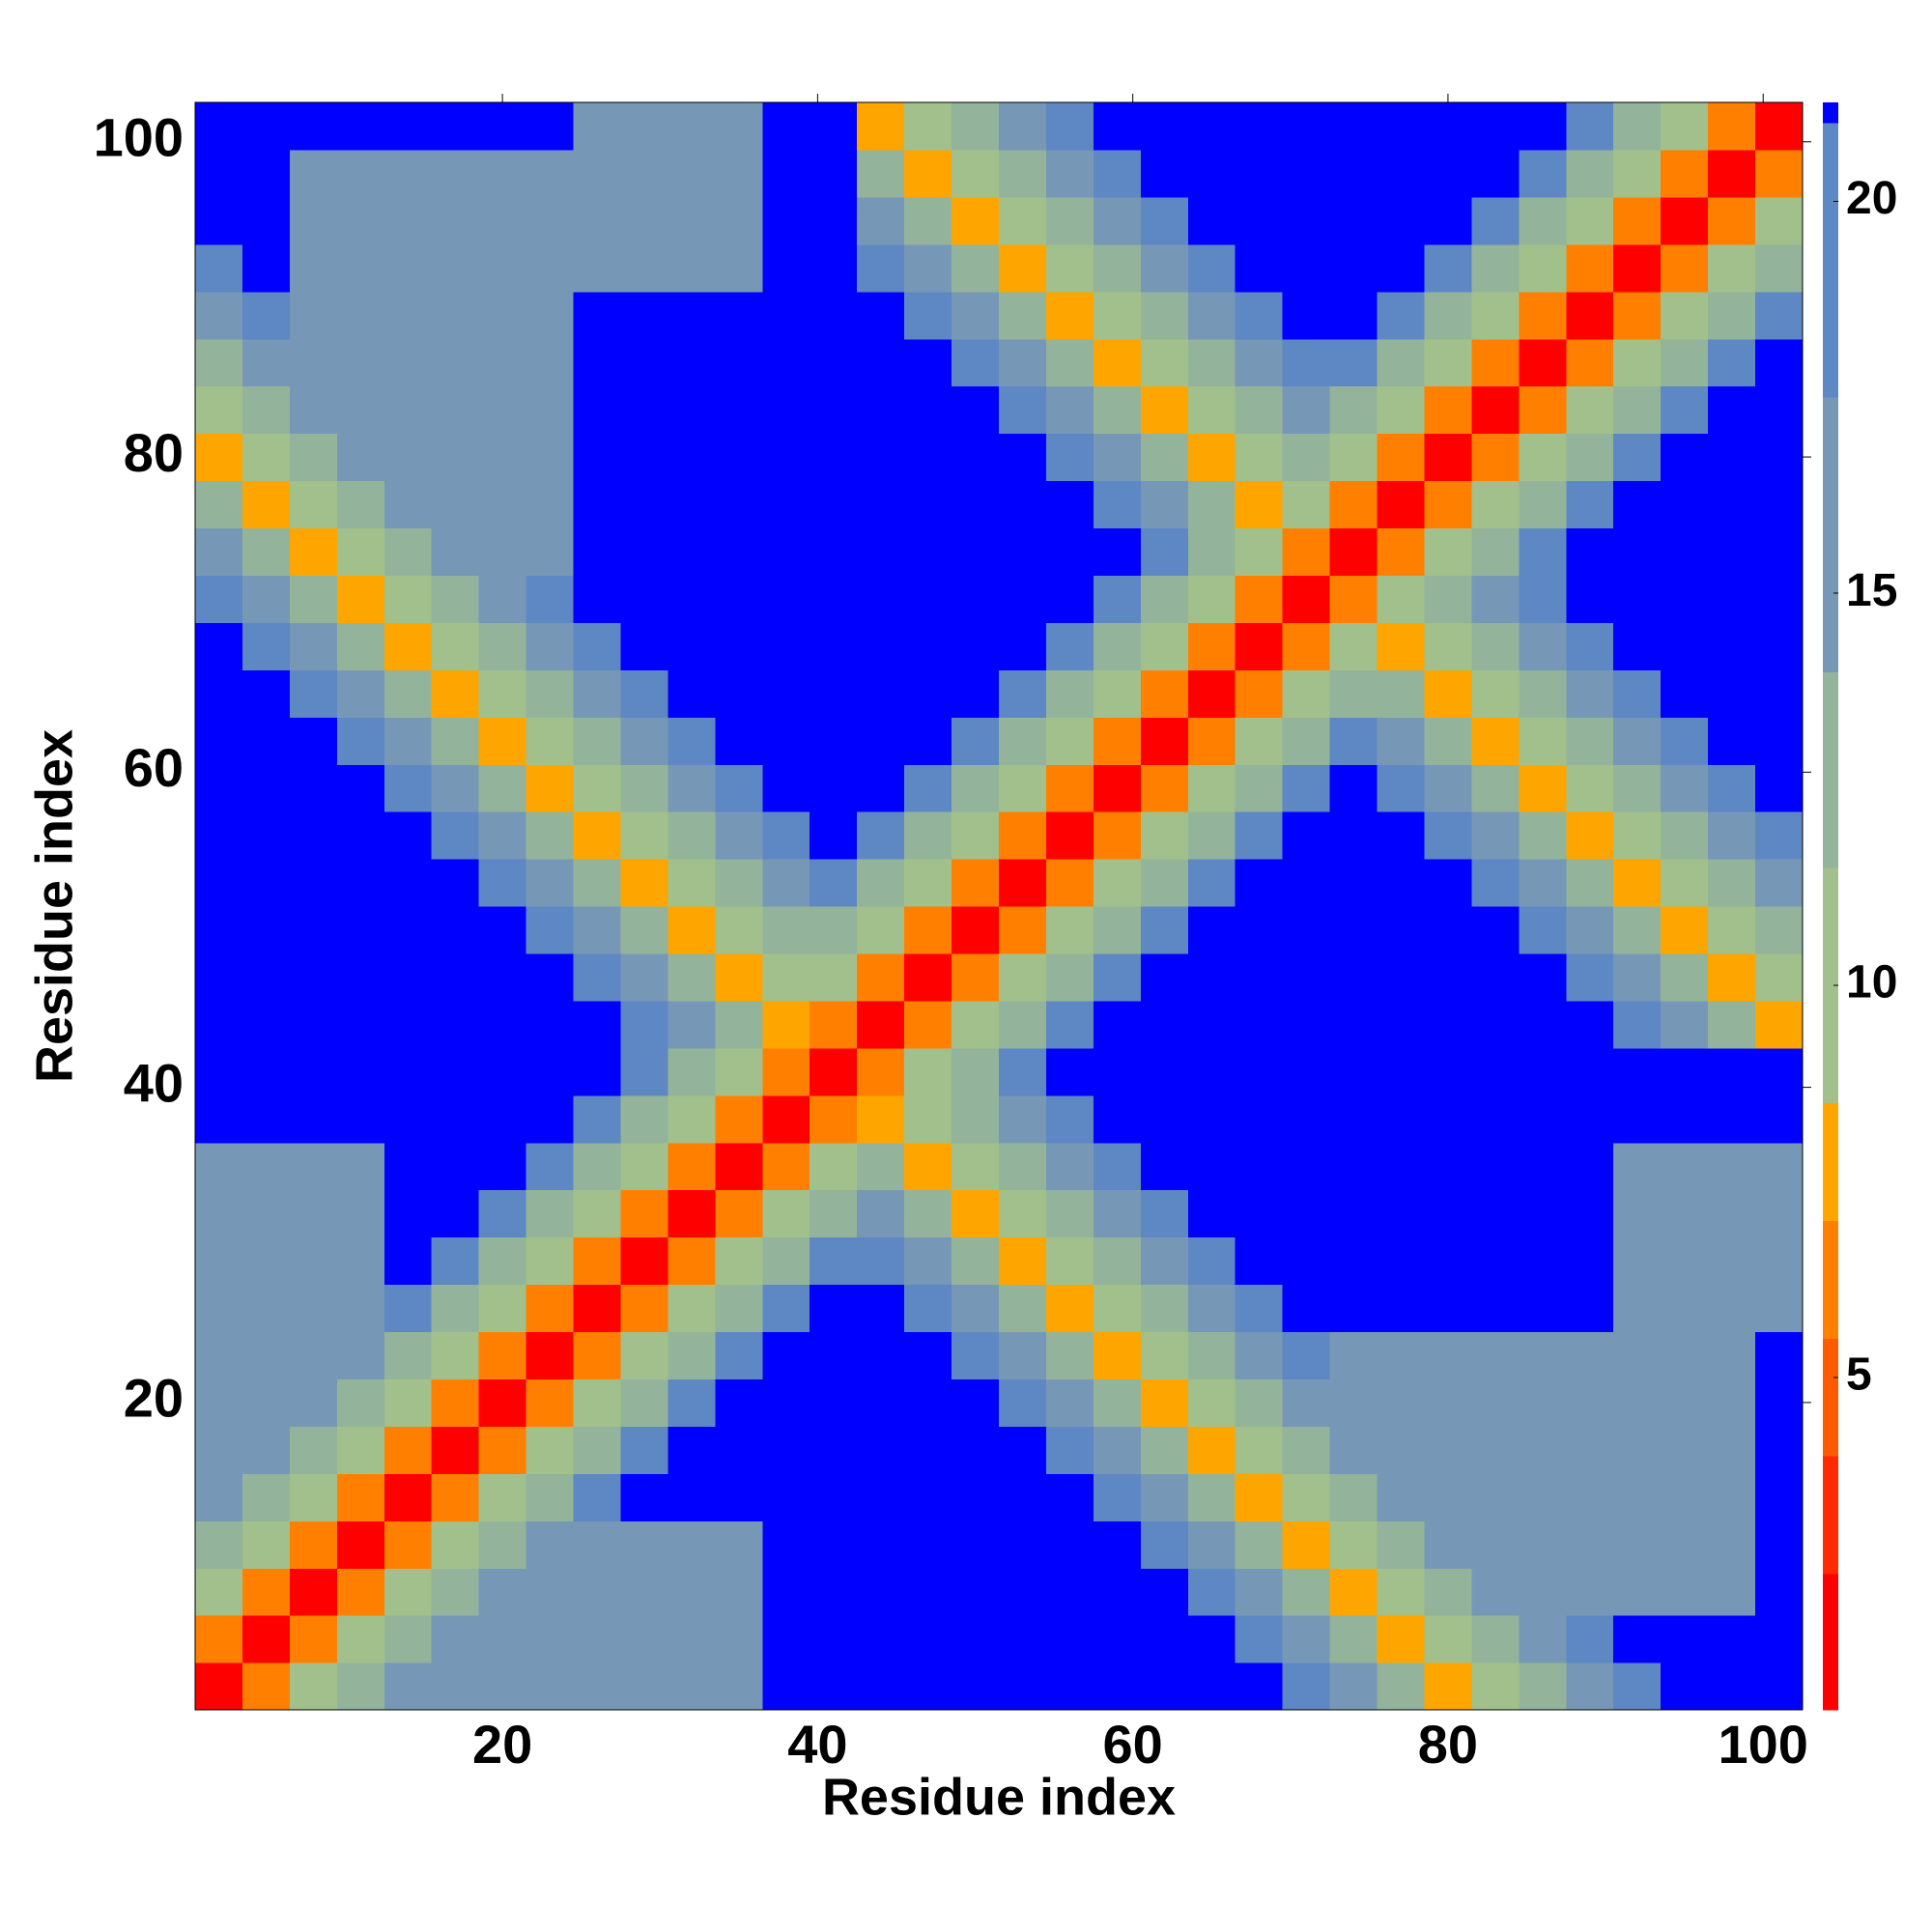 The width and height of the screenshot is (1932, 1932). I want to click on x-tick-label: 80, so click(1448, 1744).